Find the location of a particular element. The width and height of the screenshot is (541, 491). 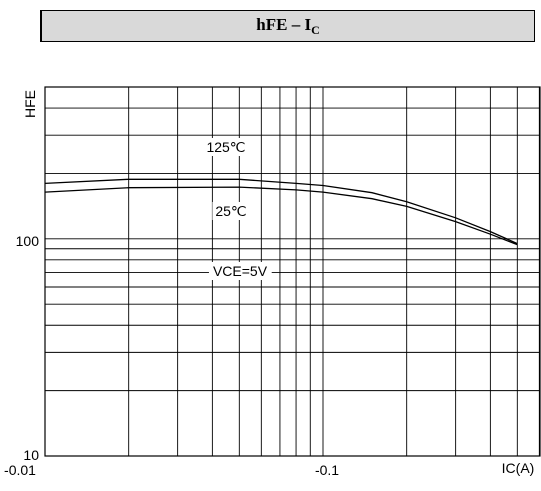

series-label-125c-bg is located at coordinates (226, 147).